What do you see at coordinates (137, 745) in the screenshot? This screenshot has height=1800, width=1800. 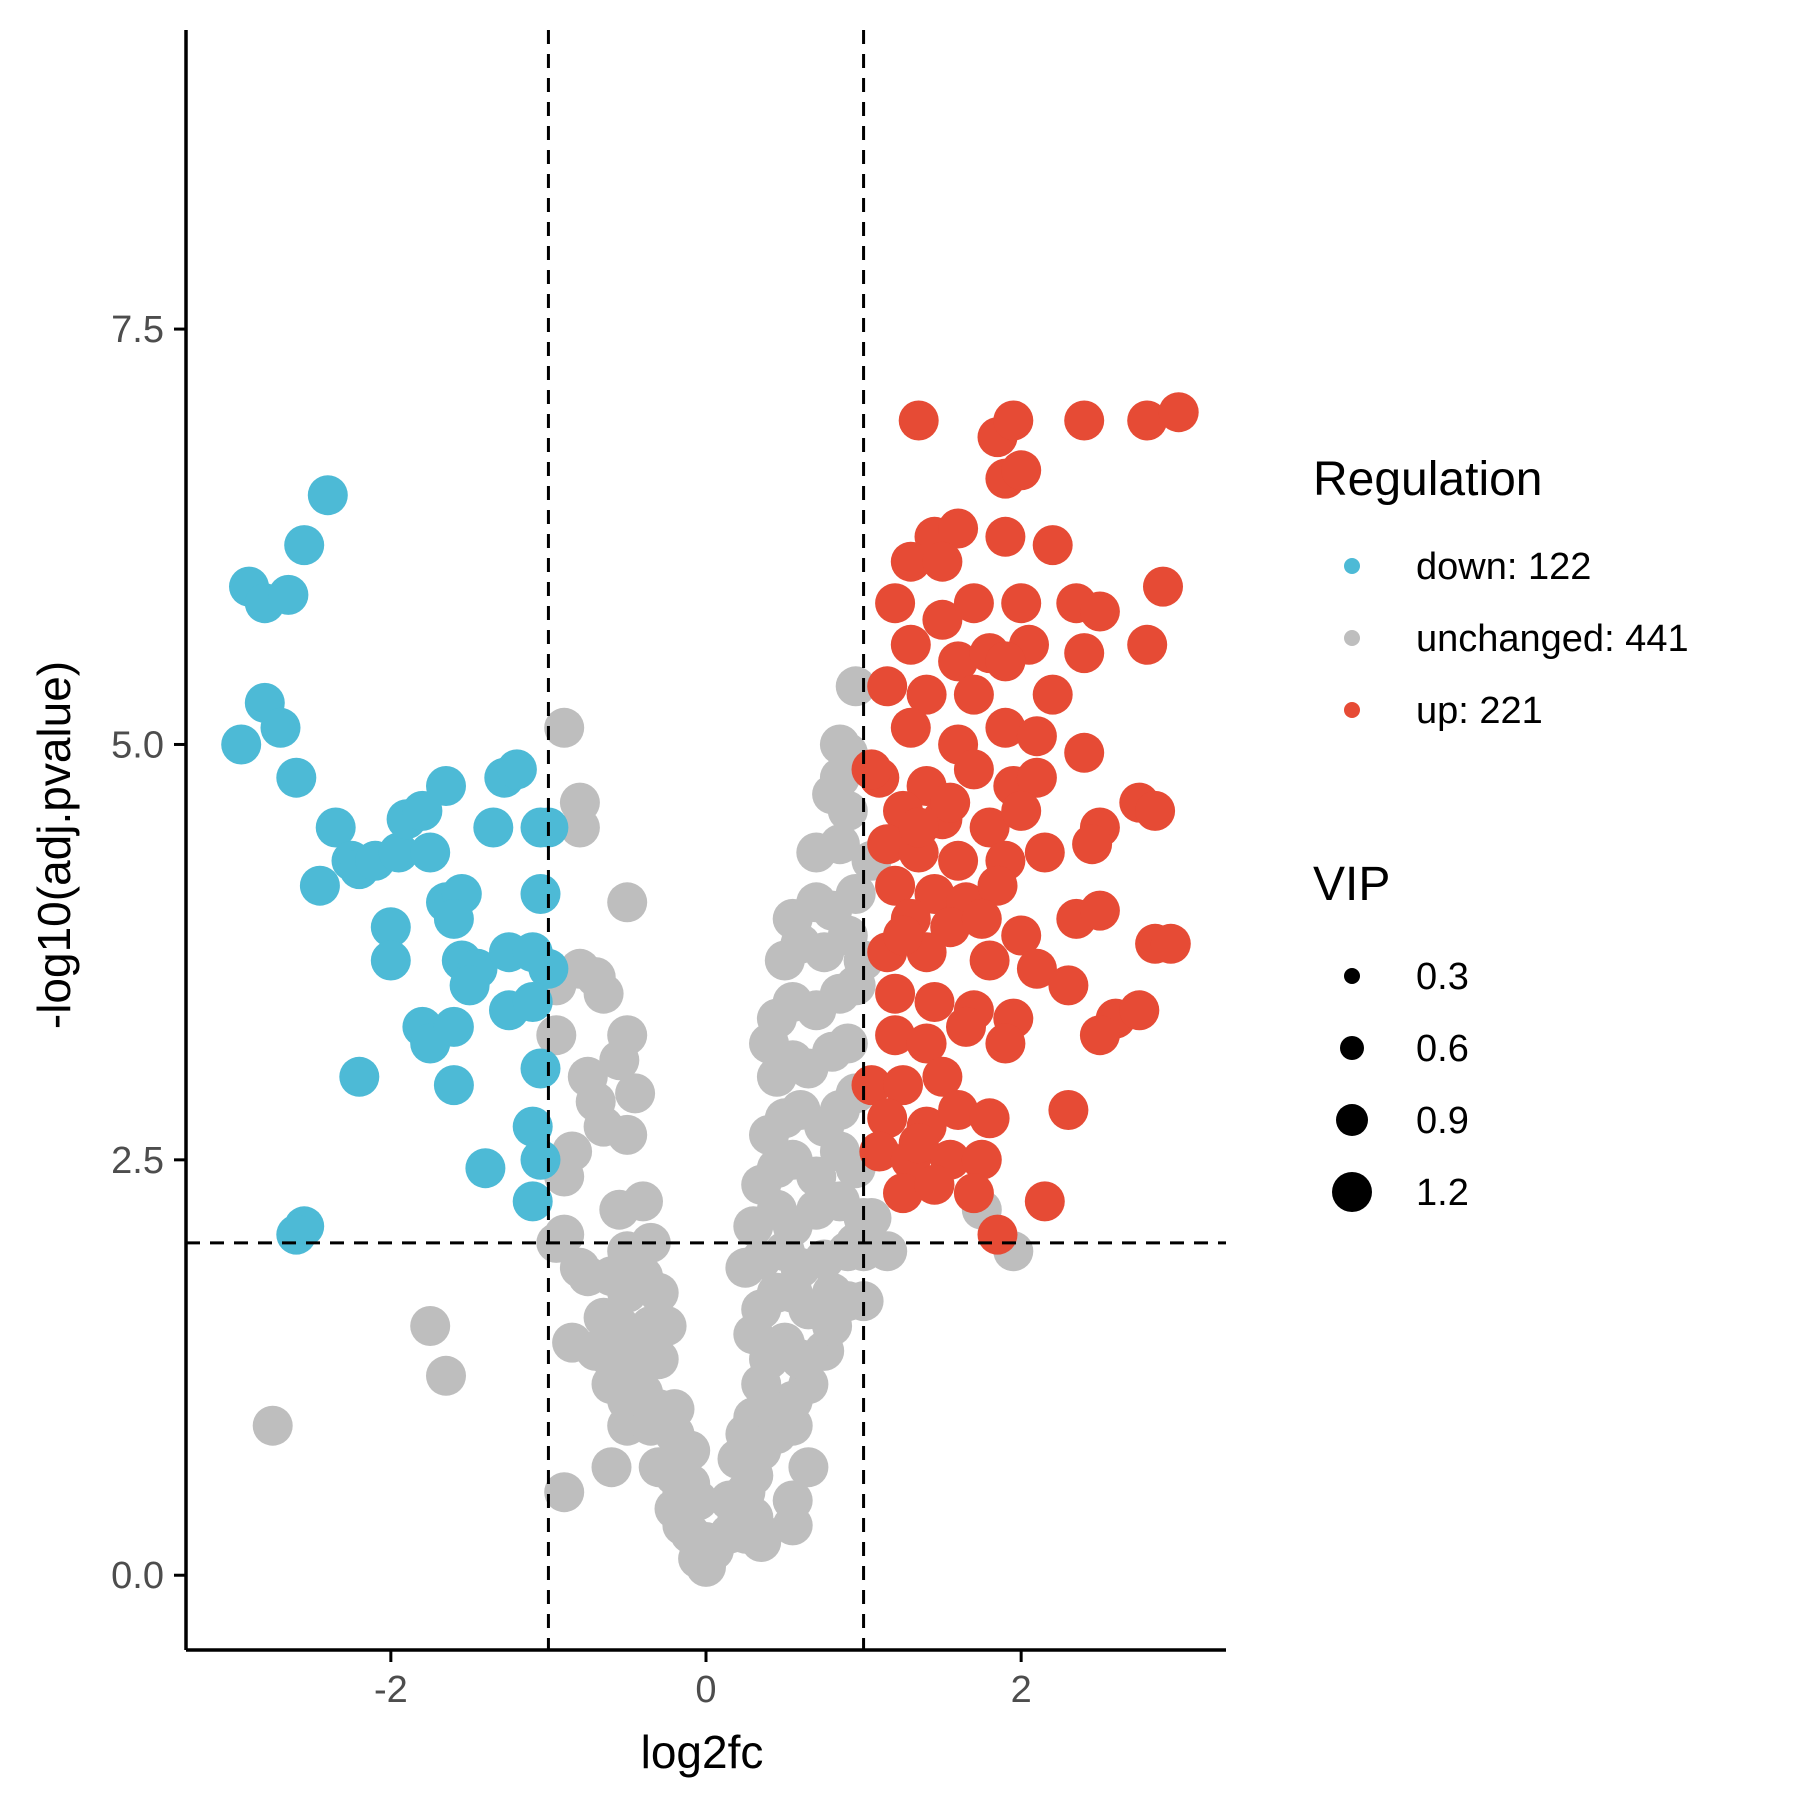 I see `y-tick-label-2: 5.0` at bounding box center [137, 745].